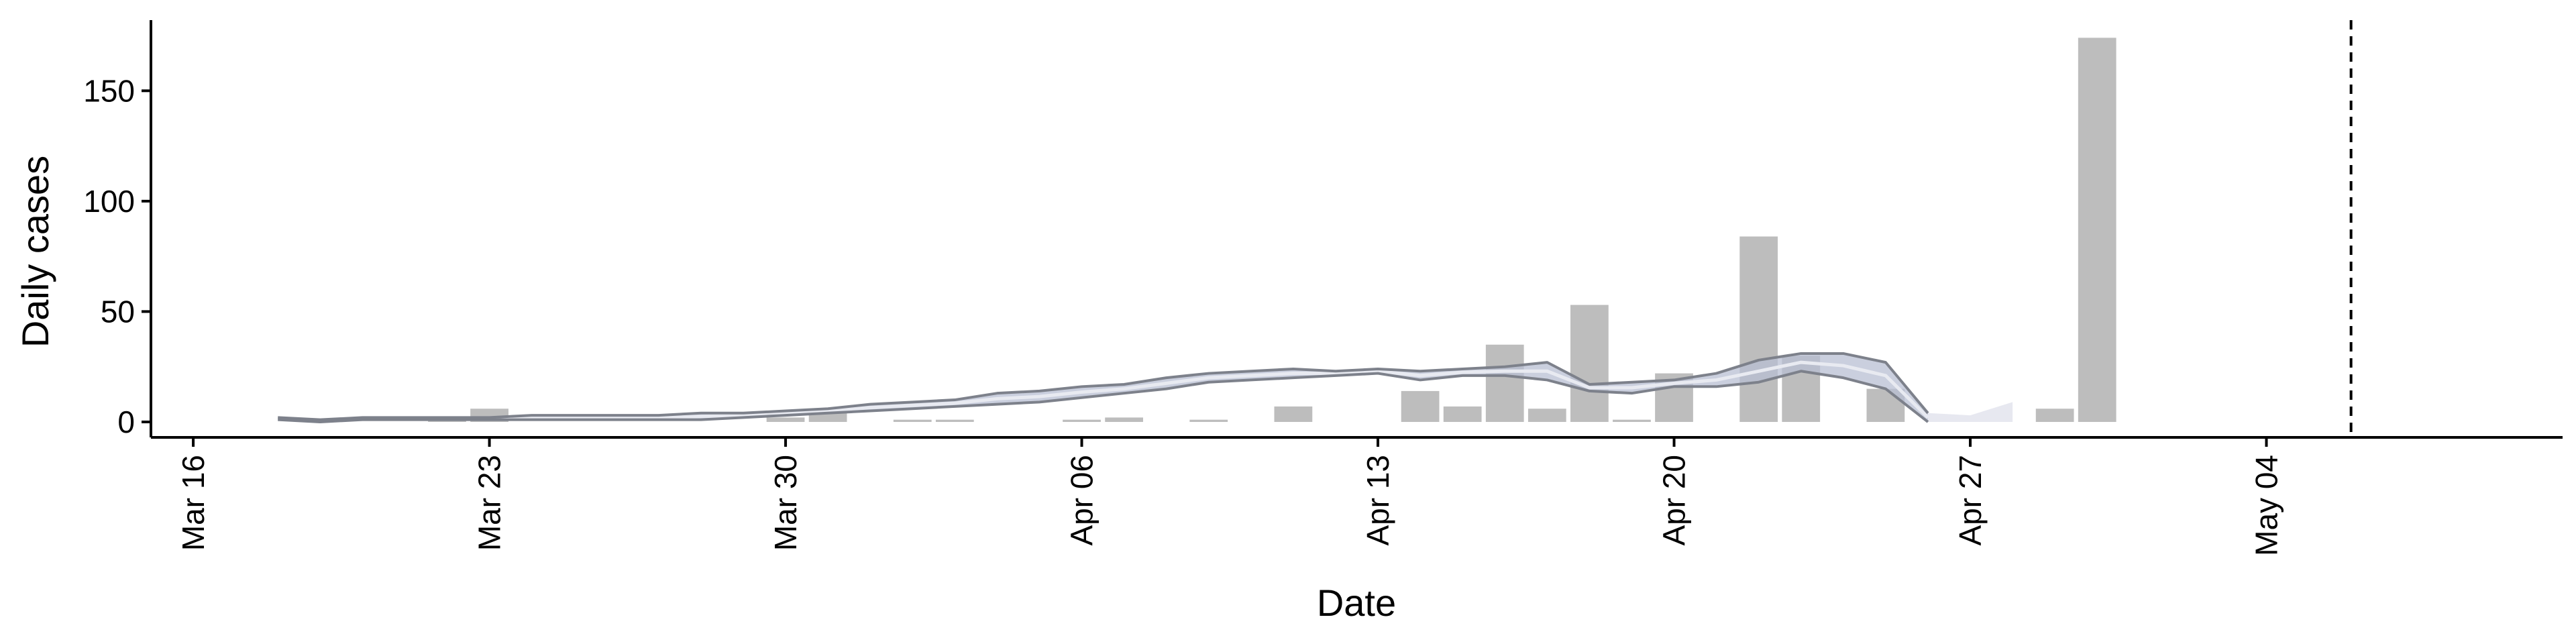 The image size is (2576, 644). What do you see at coordinates (1377, 500) in the screenshot?
I see `x-tick-label: Apr 13` at bounding box center [1377, 500].